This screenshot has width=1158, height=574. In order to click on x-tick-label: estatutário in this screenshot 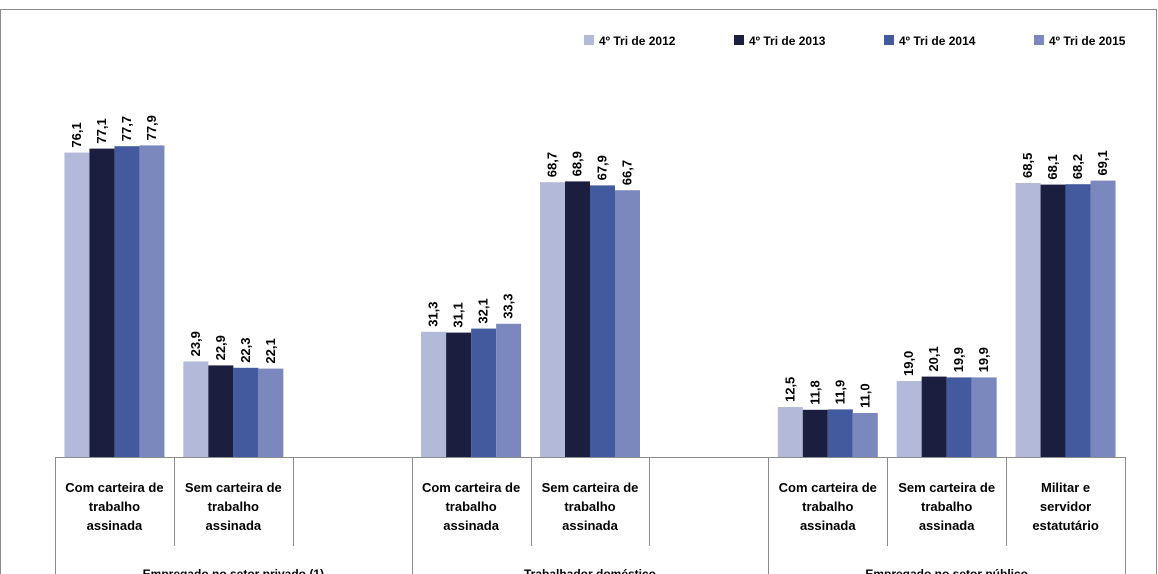, I will do `click(1065, 525)`.